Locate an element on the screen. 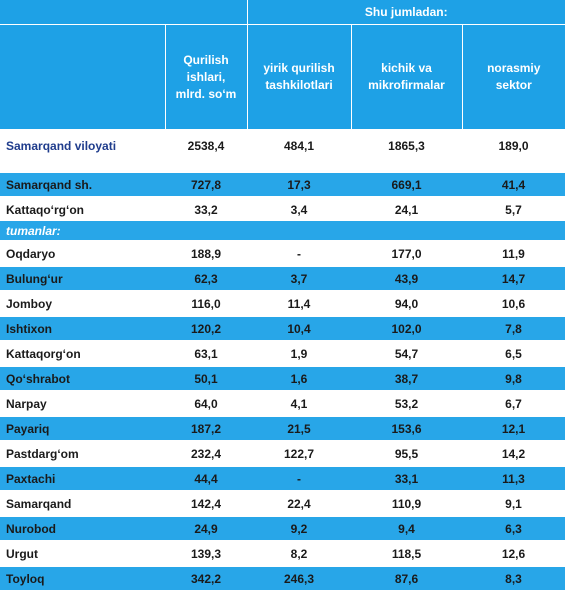  table-row: Toyloq 342,2 246,3 87,6 8,3 is located at coordinates (282, 577).